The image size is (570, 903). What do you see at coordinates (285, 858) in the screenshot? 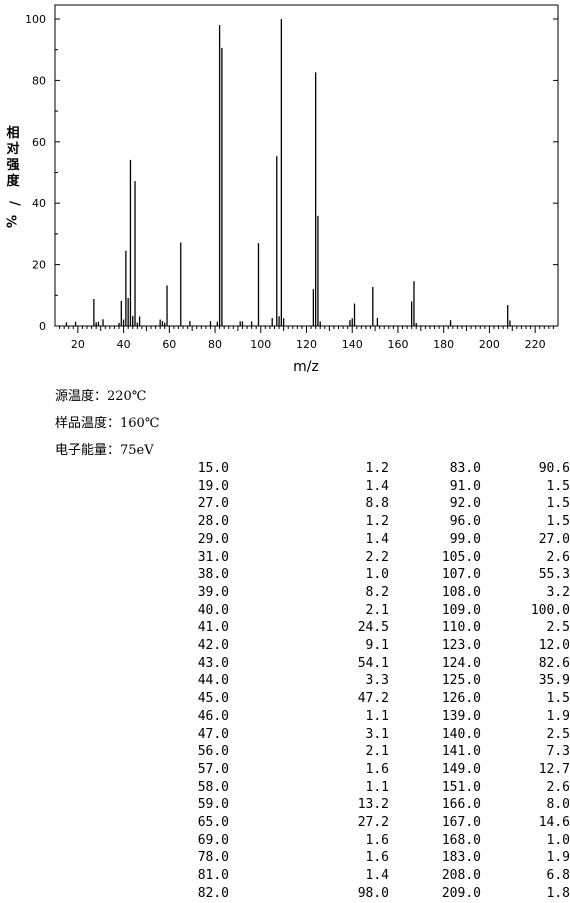
I see `table-row: 78.0 1.6 183.0 1.9` at bounding box center [285, 858].